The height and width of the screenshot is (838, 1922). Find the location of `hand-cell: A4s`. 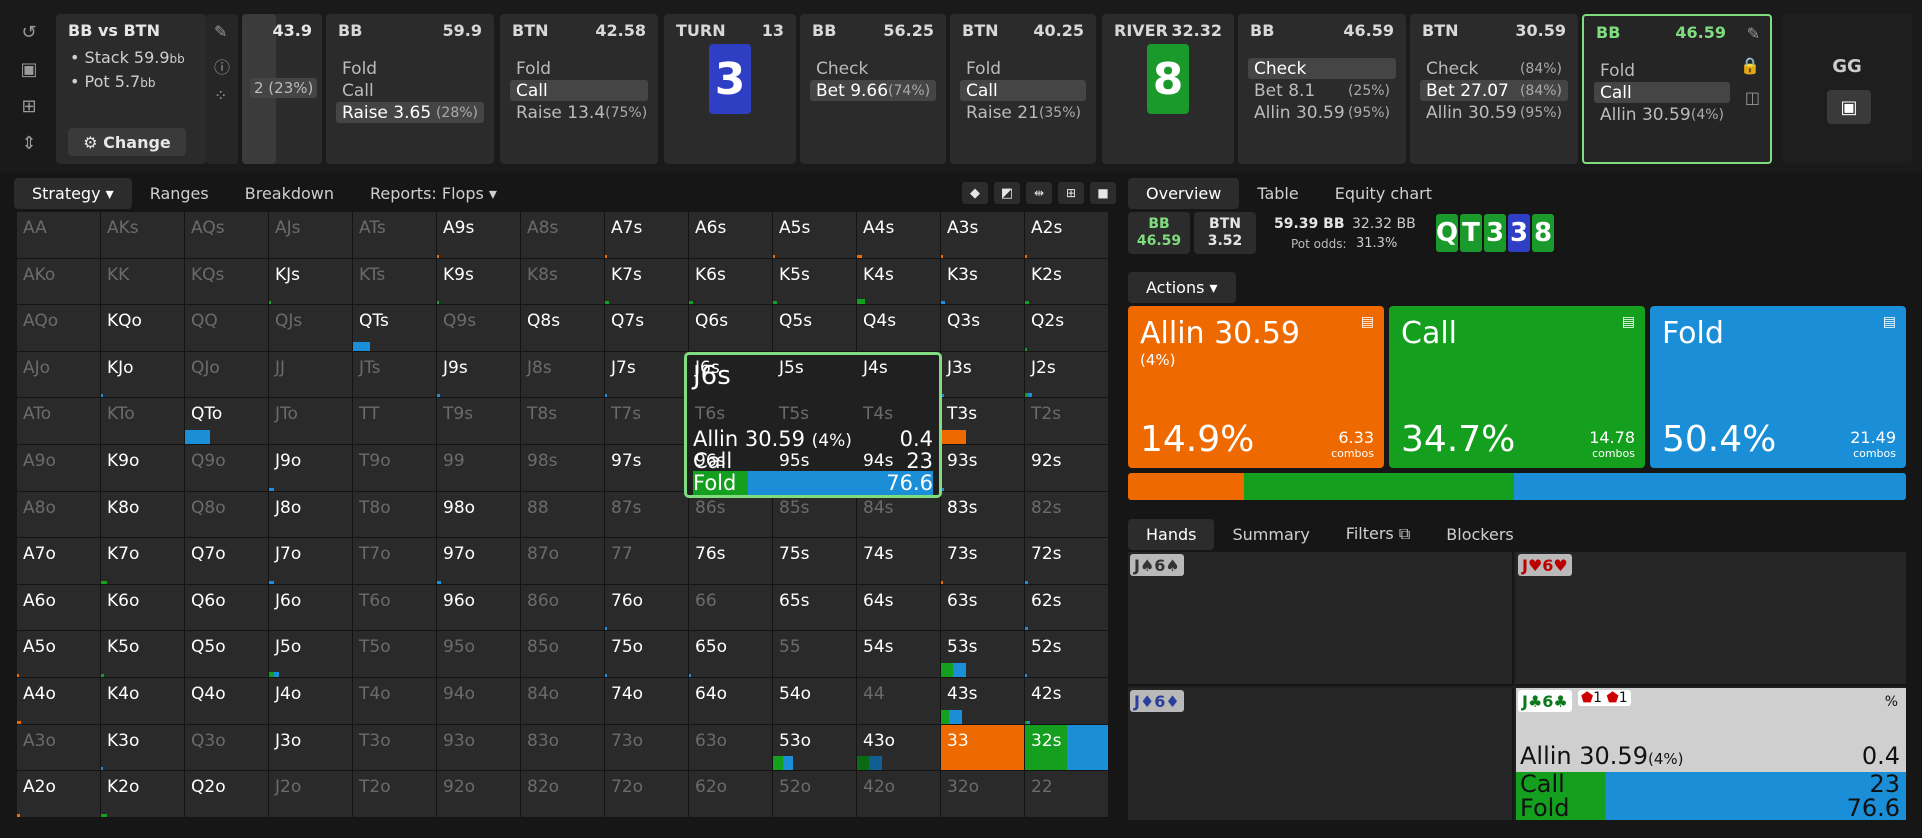

hand-cell: A4s is located at coordinates (899, 235).